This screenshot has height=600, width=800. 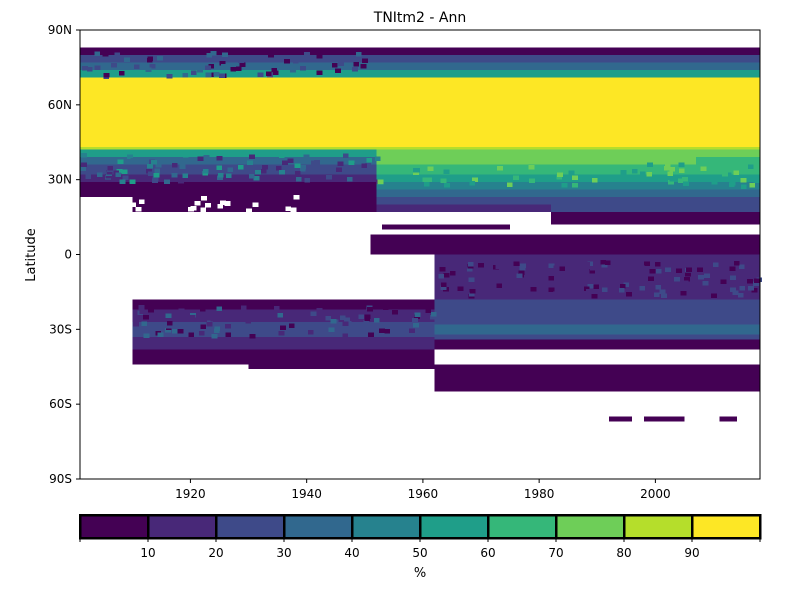 What do you see at coordinates (283, 553) in the screenshot?
I see `colorbar-tick-label: 30` at bounding box center [283, 553].